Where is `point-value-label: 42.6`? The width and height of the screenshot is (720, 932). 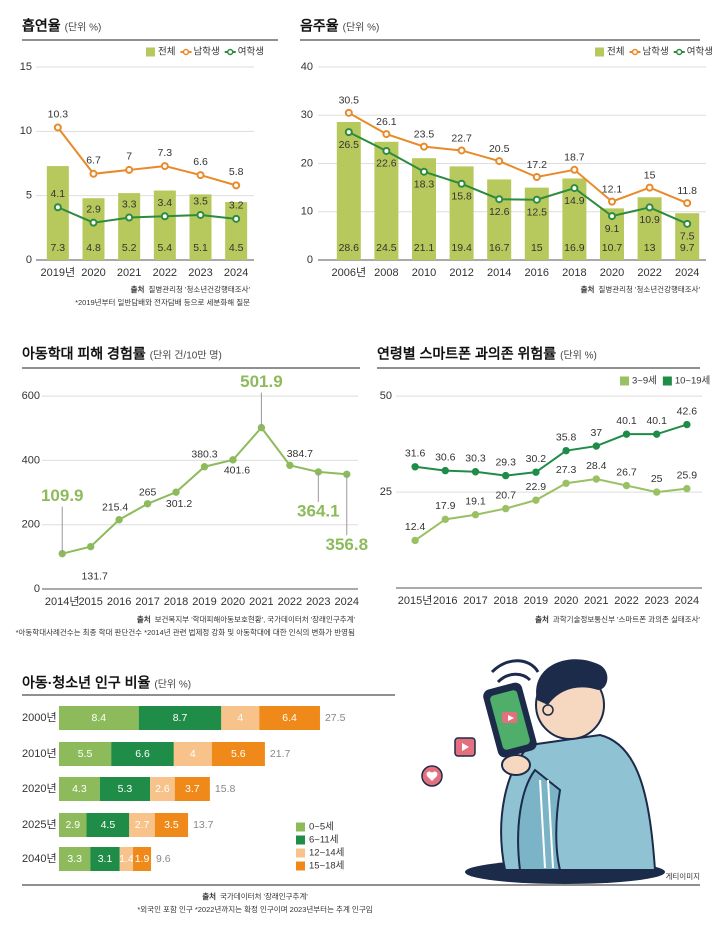
point-value-label: 42.6 is located at coordinates (687, 411).